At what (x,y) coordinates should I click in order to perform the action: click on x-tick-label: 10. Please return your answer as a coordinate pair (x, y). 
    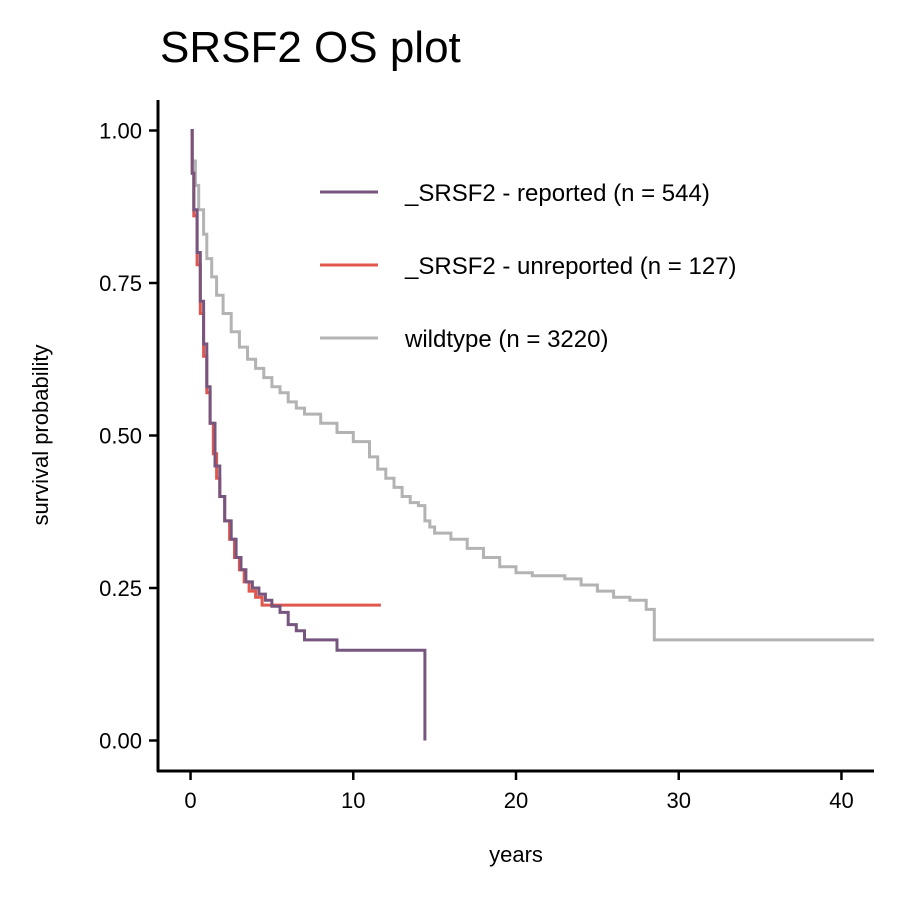
    Looking at the image, I should click on (353, 800).